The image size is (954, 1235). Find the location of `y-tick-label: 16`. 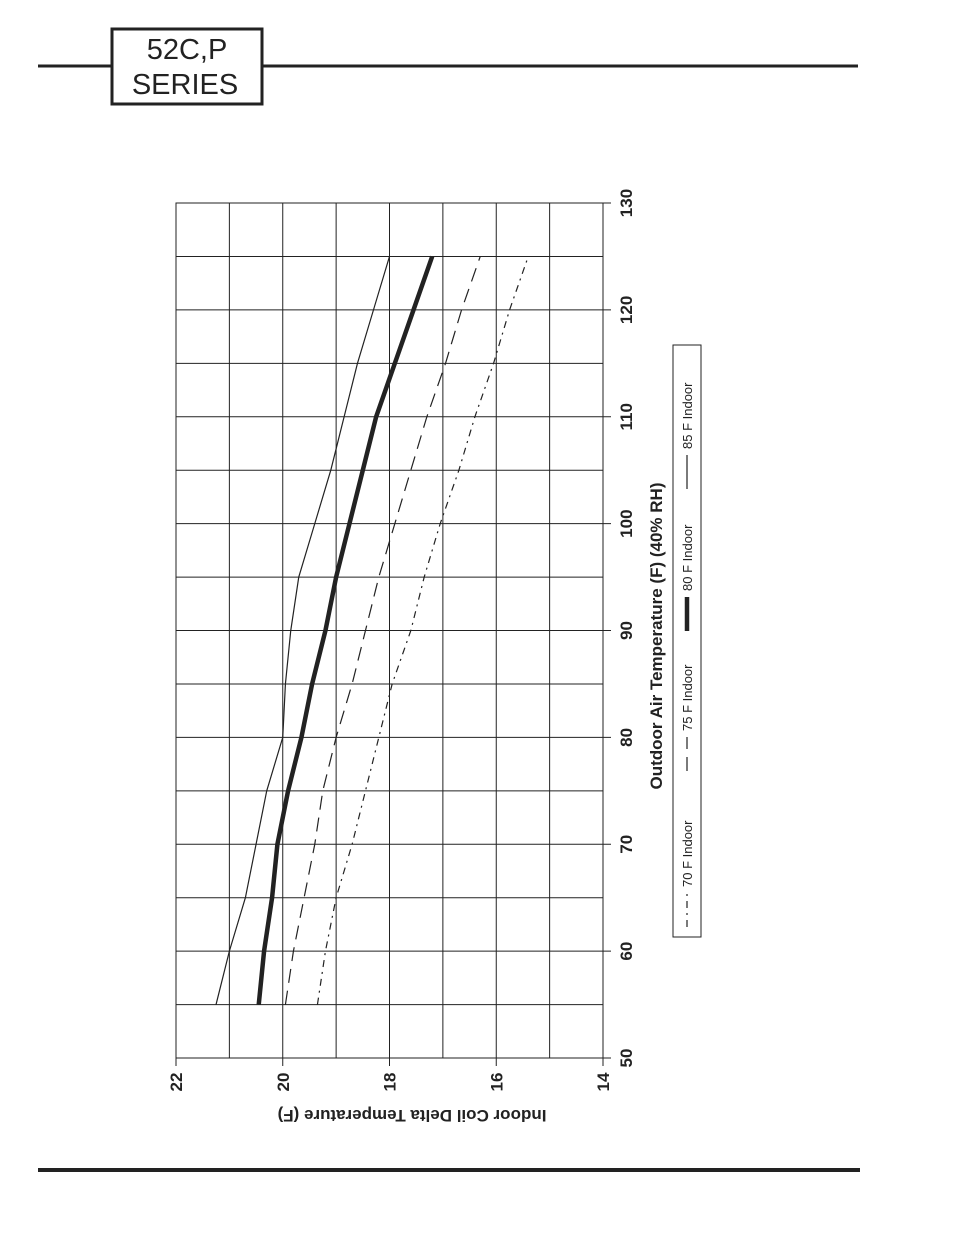

y-tick-label: 16 is located at coordinates (496, 1082).